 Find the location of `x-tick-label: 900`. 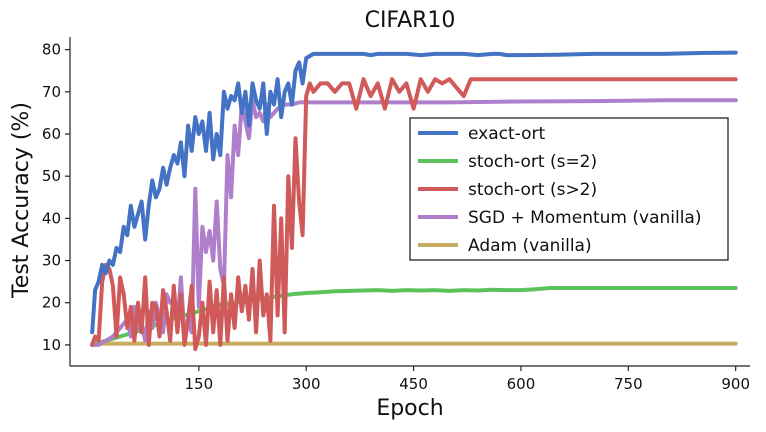

x-tick-label: 900 is located at coordinates (735, 384).